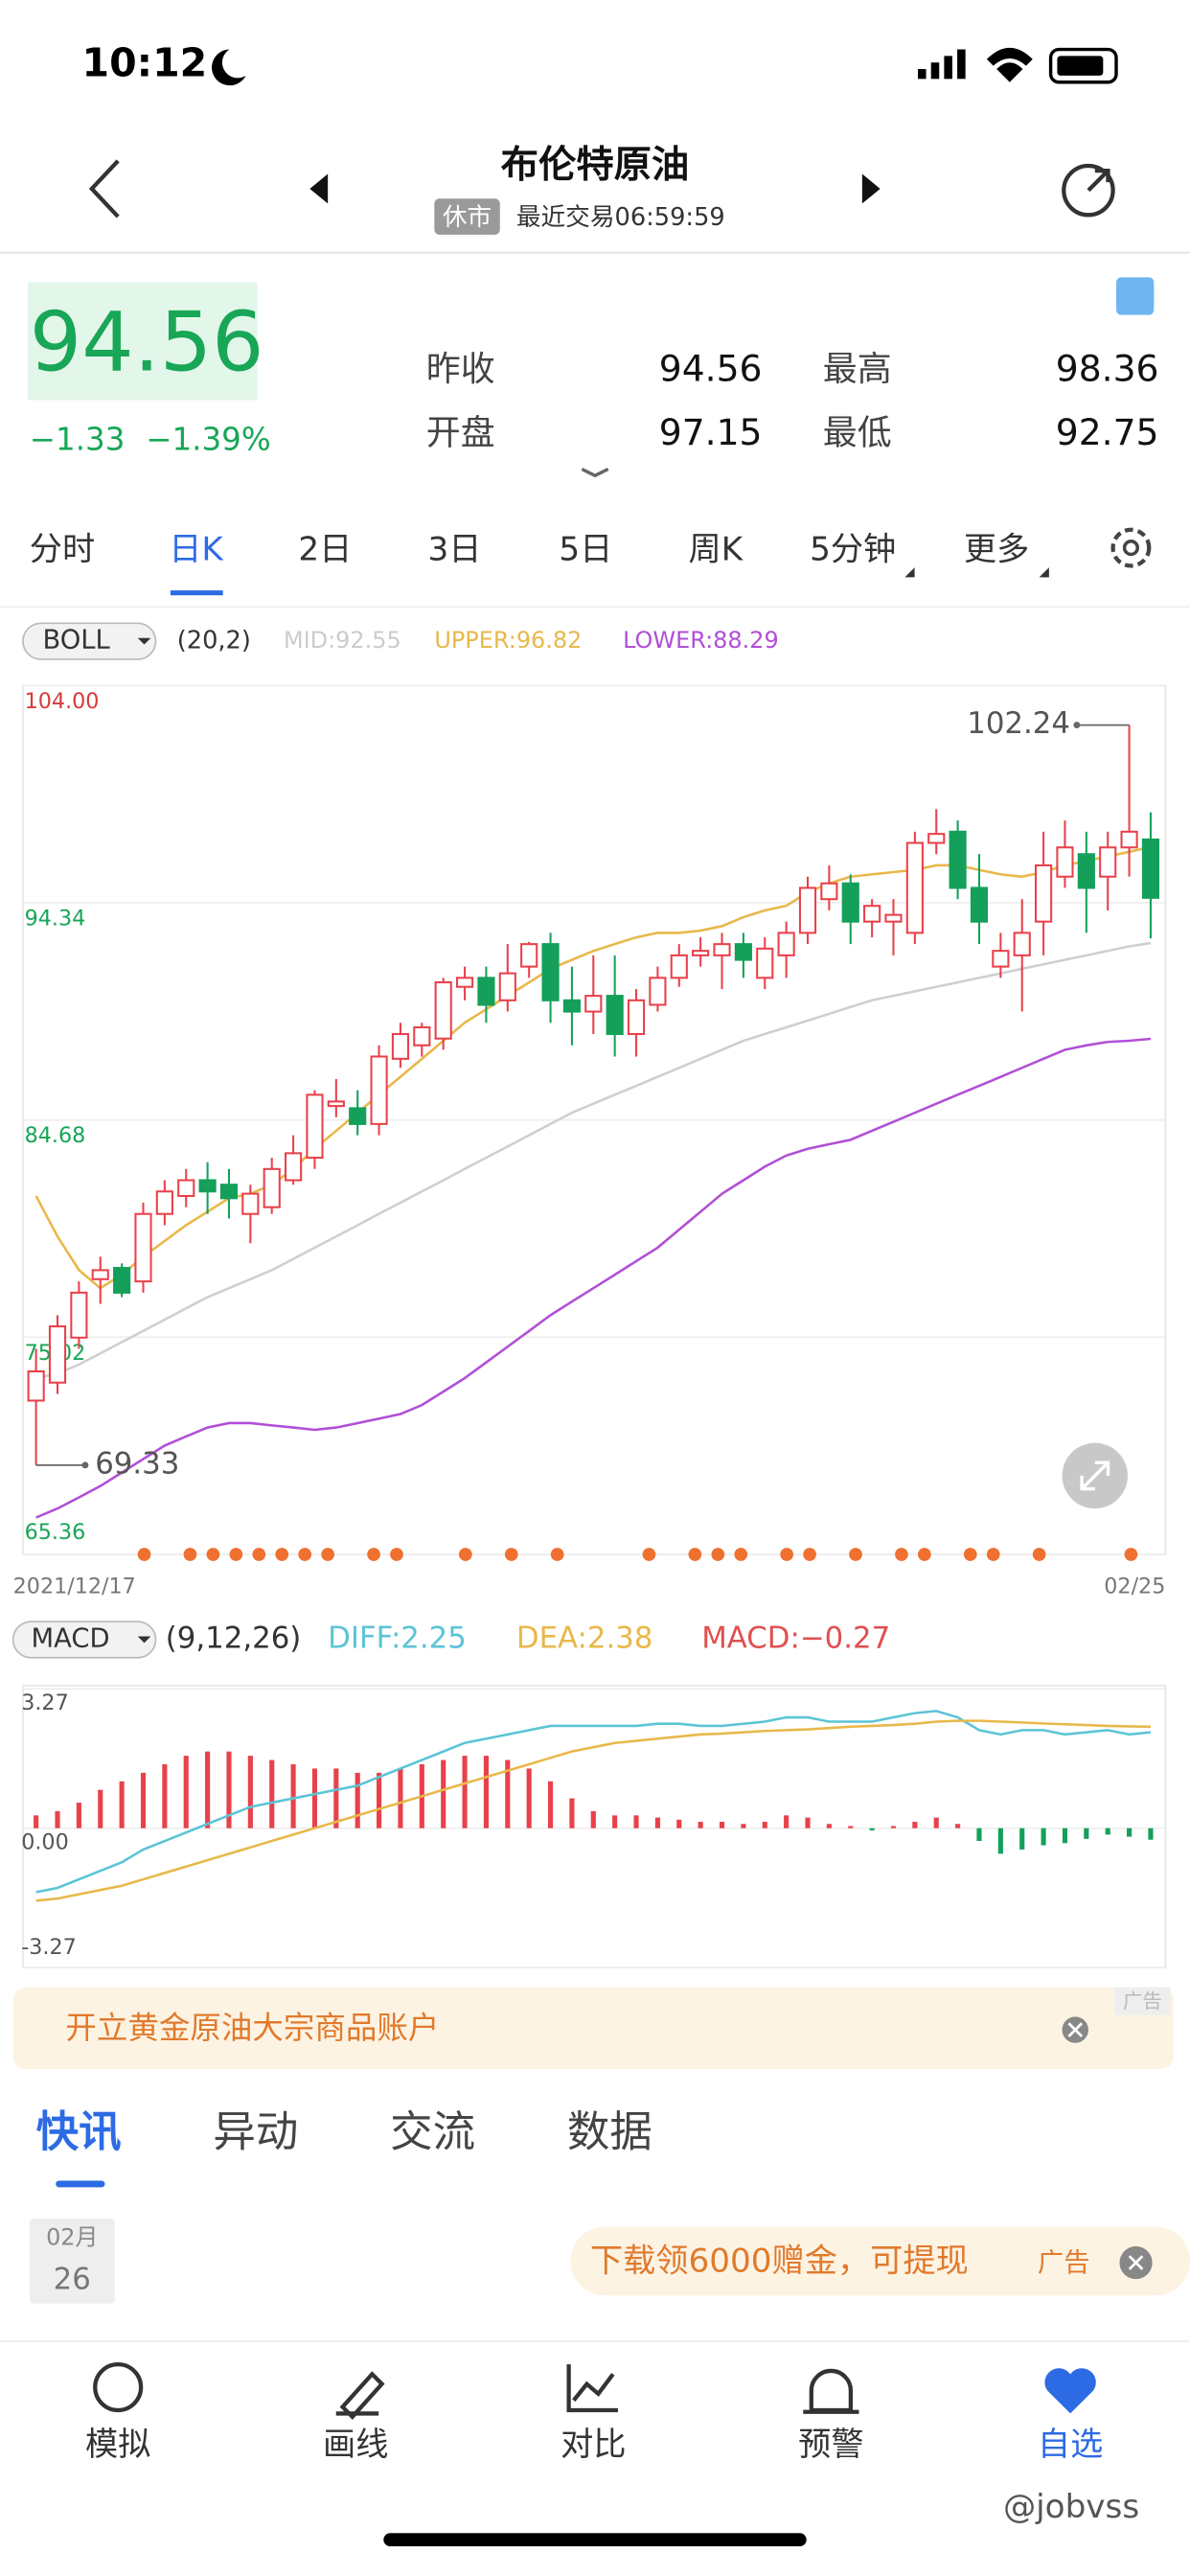 The width and height of the screenshot is (1190, 2576). Describe the element at coordinates (76, 641) in the screenshot. I see `indicator-name: BOLL` at that location.